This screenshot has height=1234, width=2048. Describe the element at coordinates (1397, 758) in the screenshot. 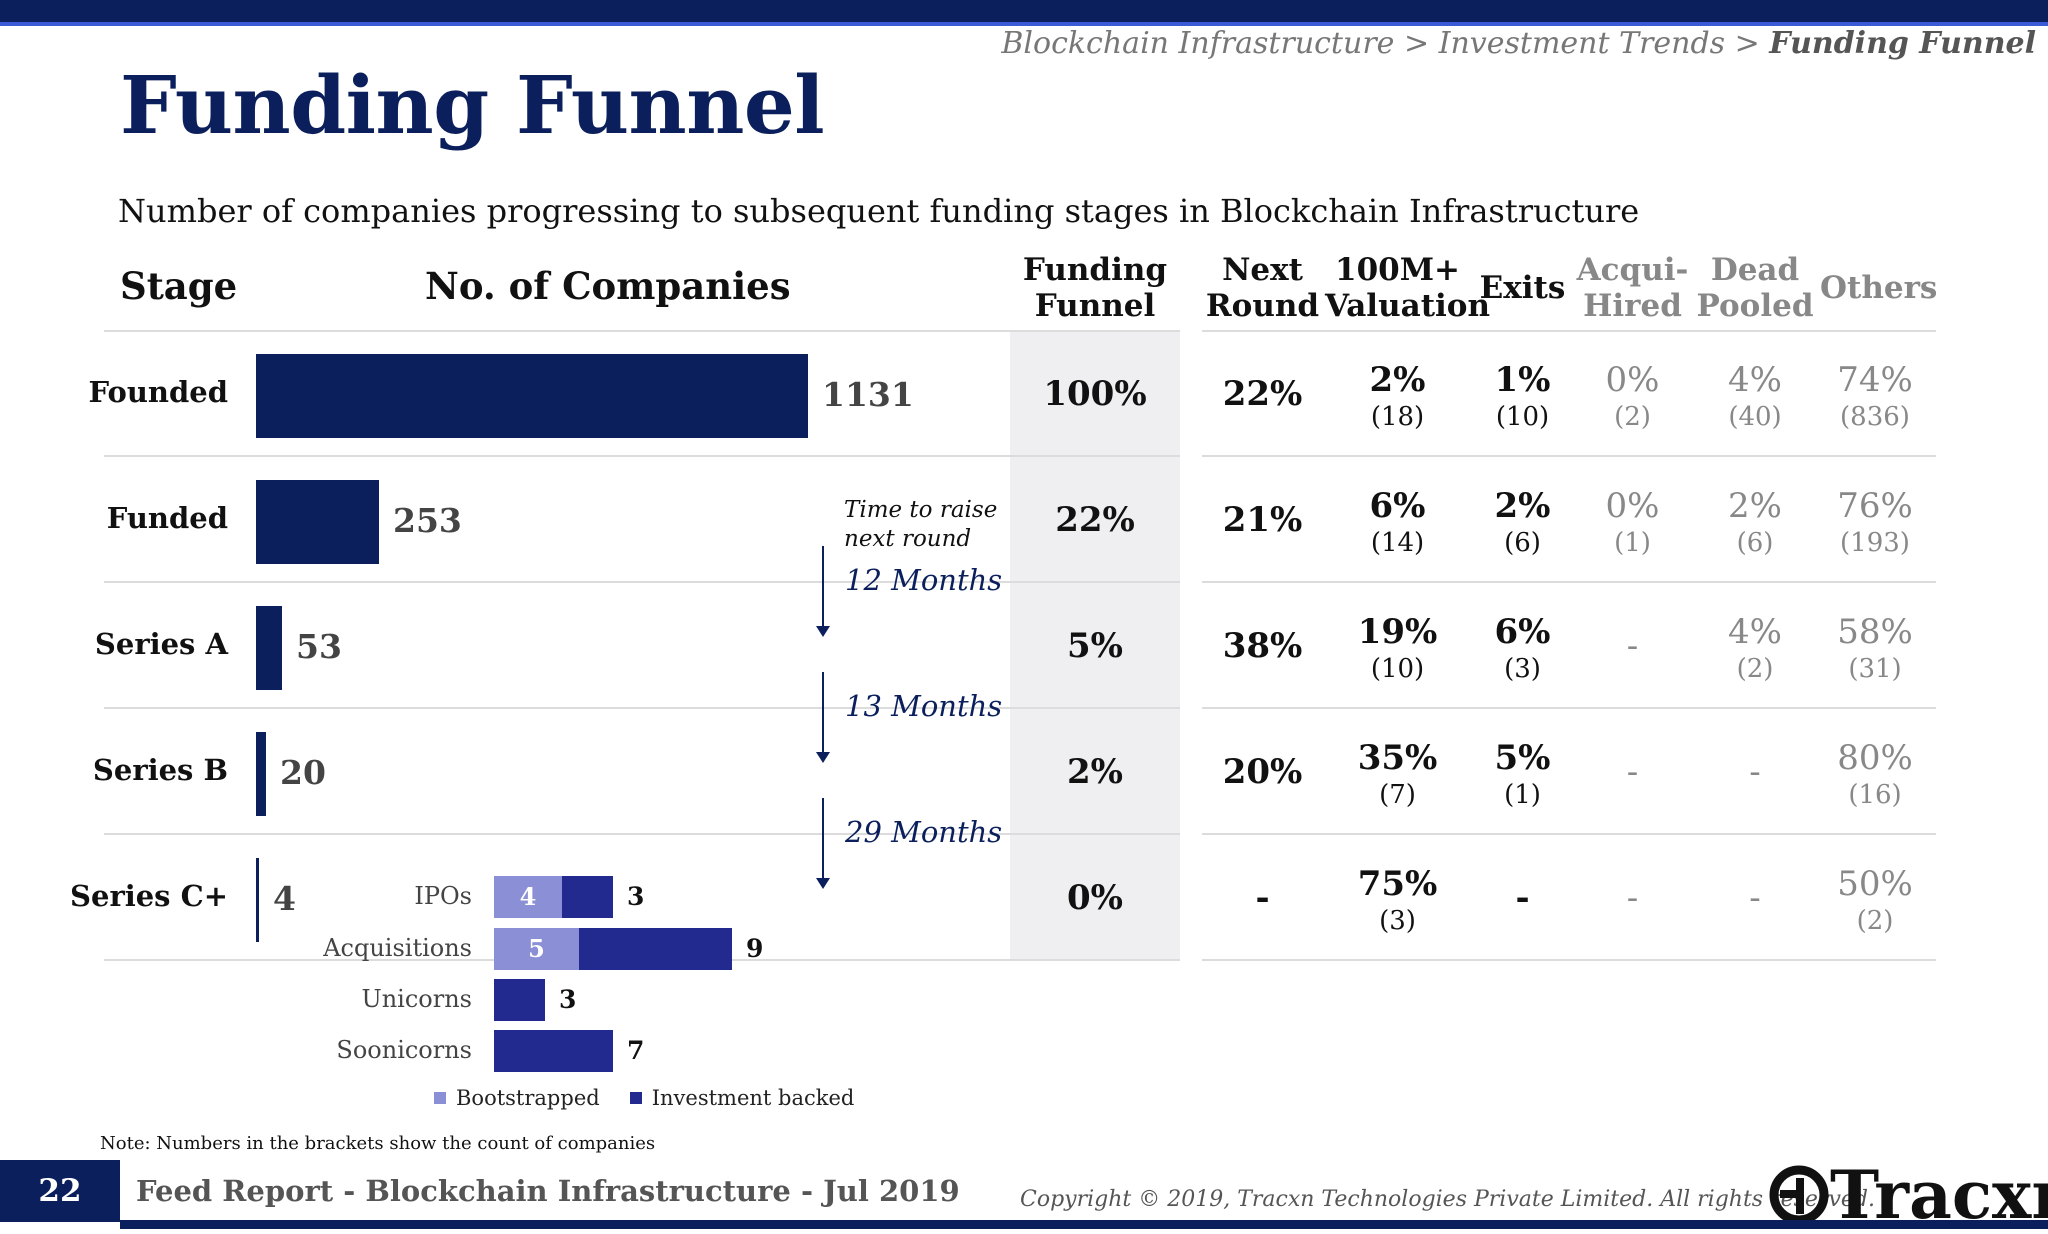

I see `valuation-cell-percent: 35%` at that location.